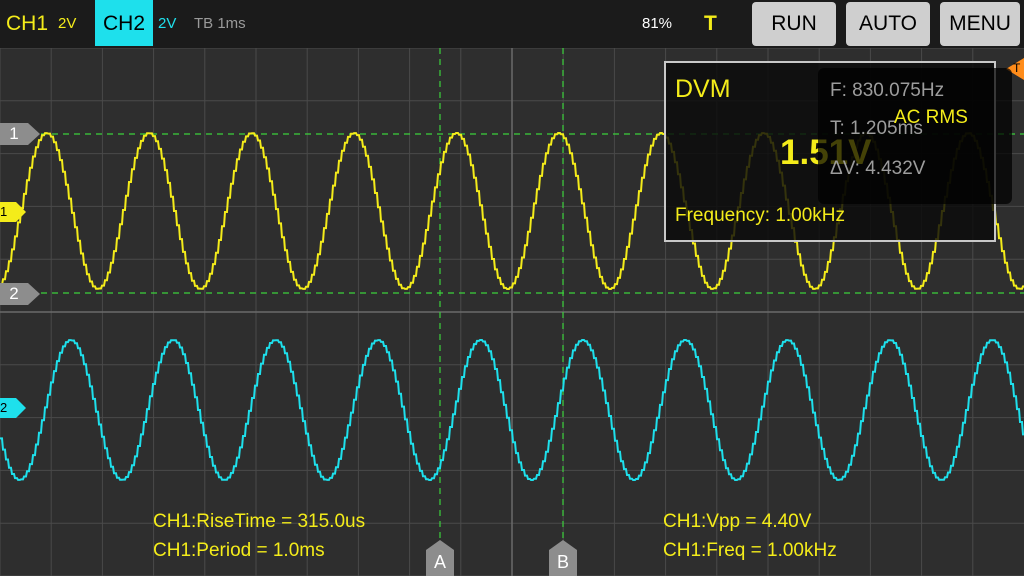 This screenshot has height=576, width=1024. I want to click on cursor-time: T: 1.205ms, so click(876, 128).